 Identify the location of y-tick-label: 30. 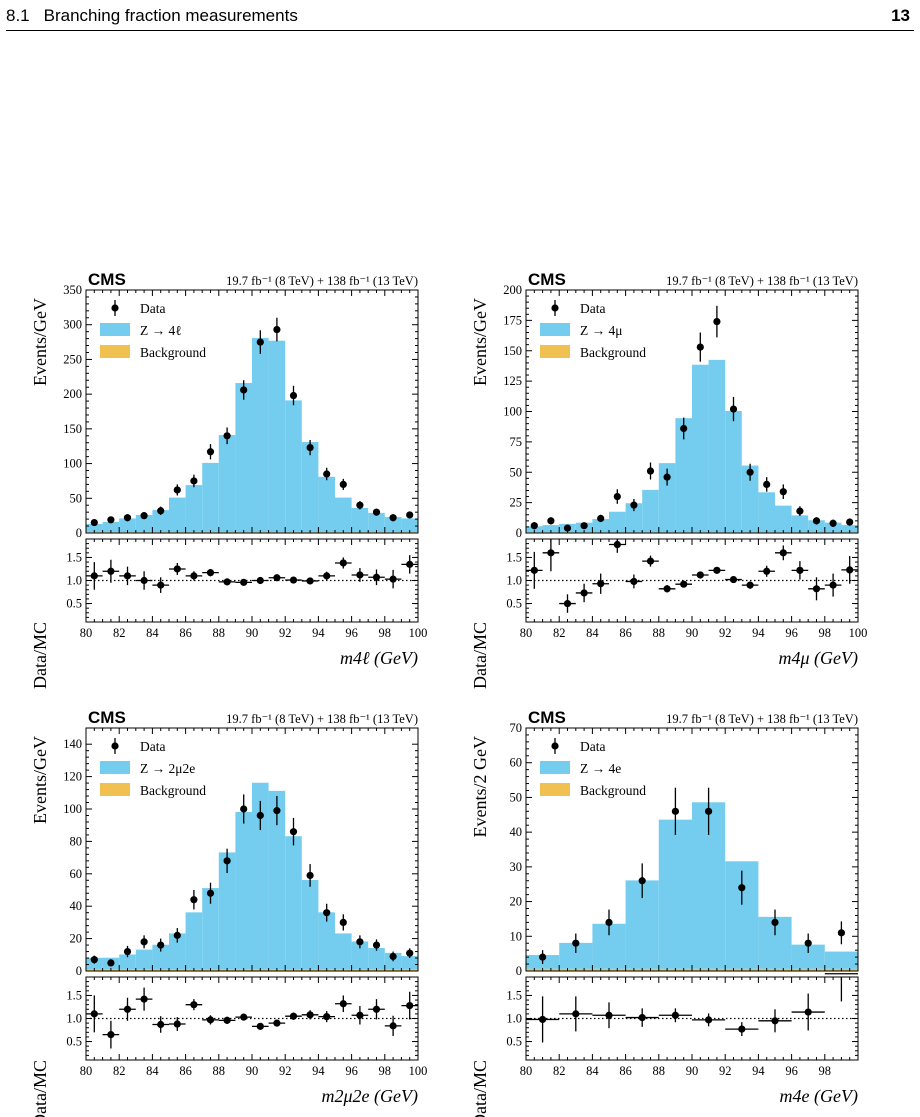
(516, 867).